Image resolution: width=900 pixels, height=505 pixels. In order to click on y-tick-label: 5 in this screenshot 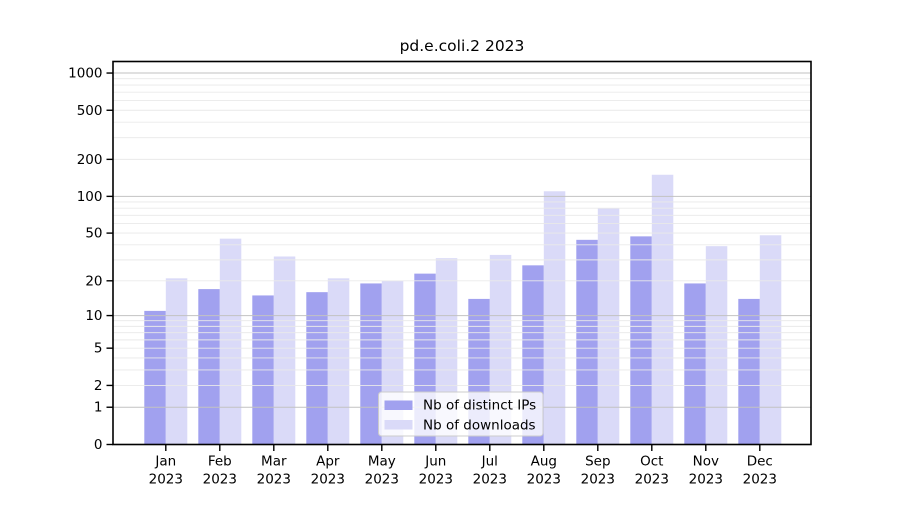, I will do `click(98, 349)`.